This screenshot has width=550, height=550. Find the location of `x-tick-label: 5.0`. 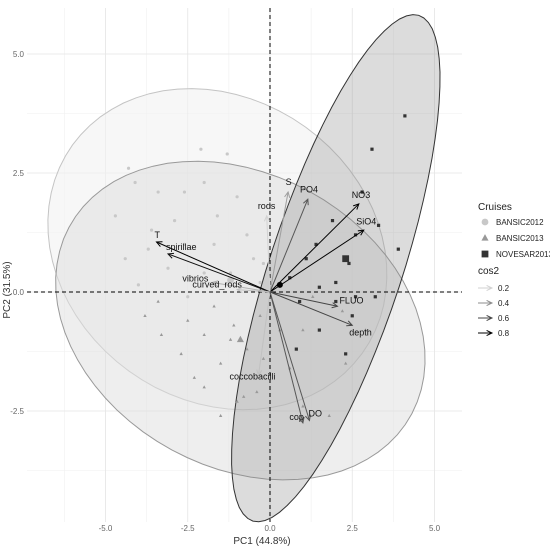

x-tick-label: 5.0 is located at coordinates (435, 528).